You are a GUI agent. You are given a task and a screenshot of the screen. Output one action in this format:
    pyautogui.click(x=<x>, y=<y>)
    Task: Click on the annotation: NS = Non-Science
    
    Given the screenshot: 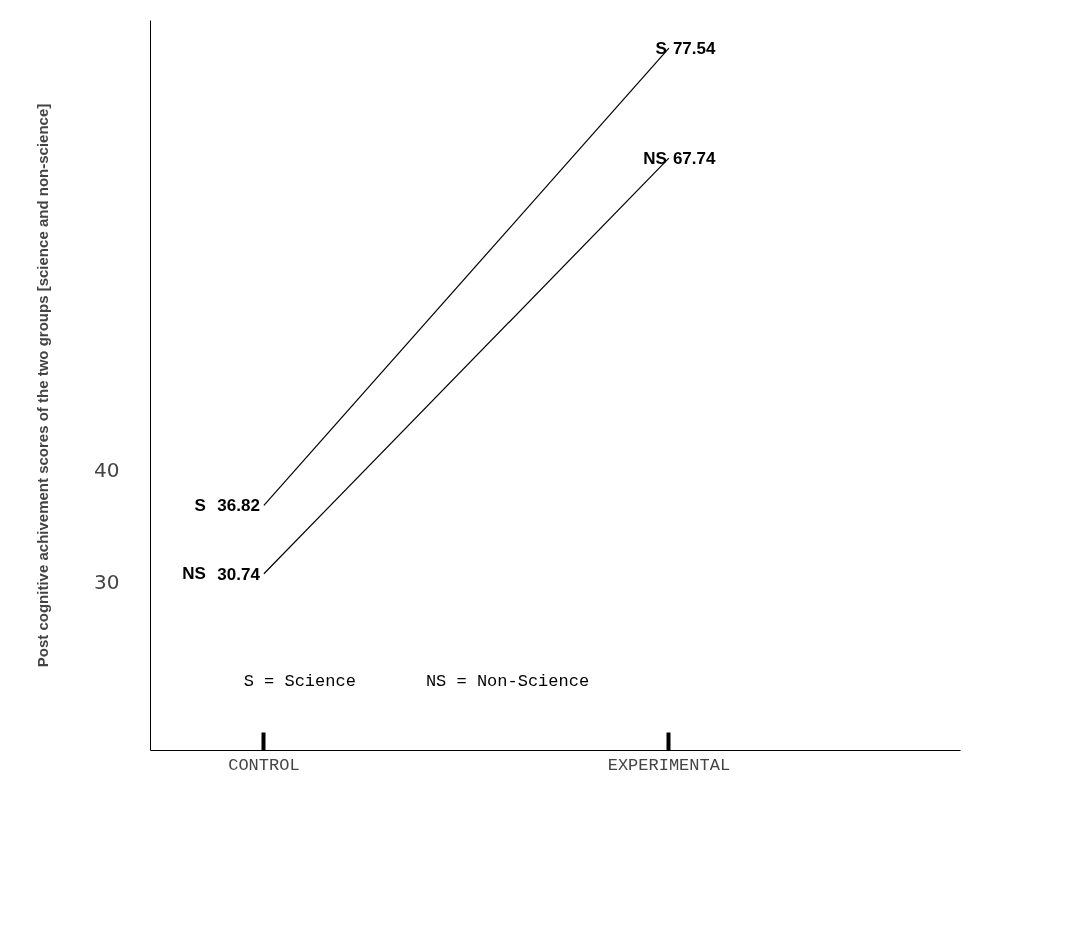 What is the action you would take?
    pyautogui.click(x=507, y=681)
    